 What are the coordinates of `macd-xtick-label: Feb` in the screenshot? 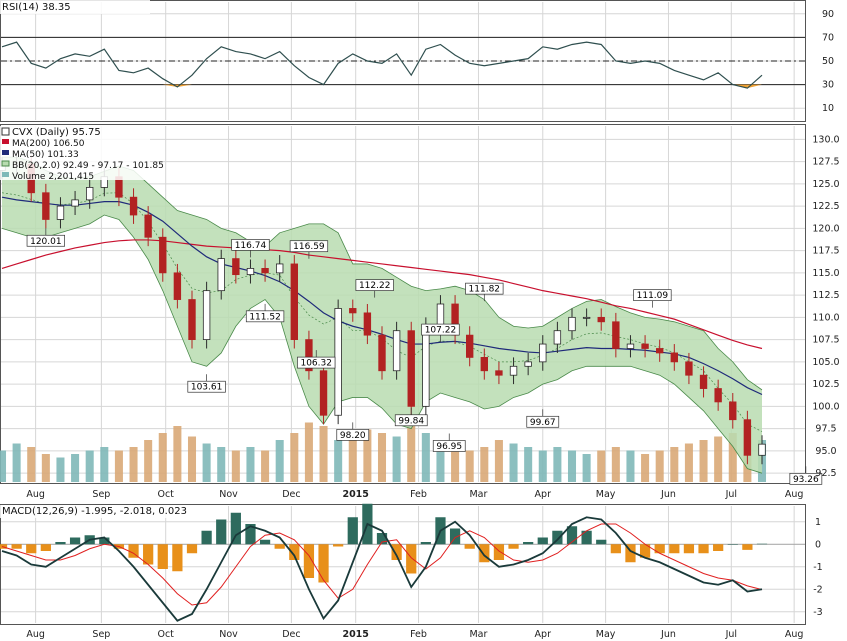 It's located at (418, 634).